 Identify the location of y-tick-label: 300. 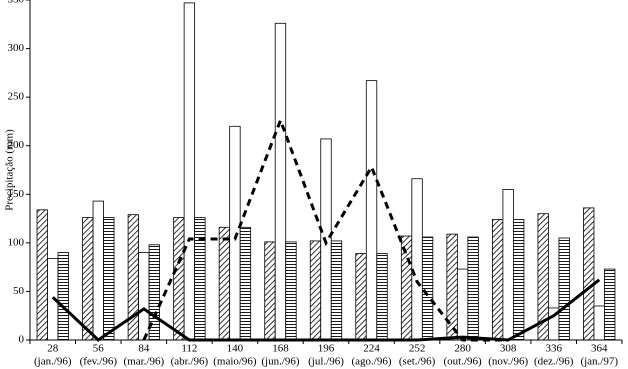
(16, 48).